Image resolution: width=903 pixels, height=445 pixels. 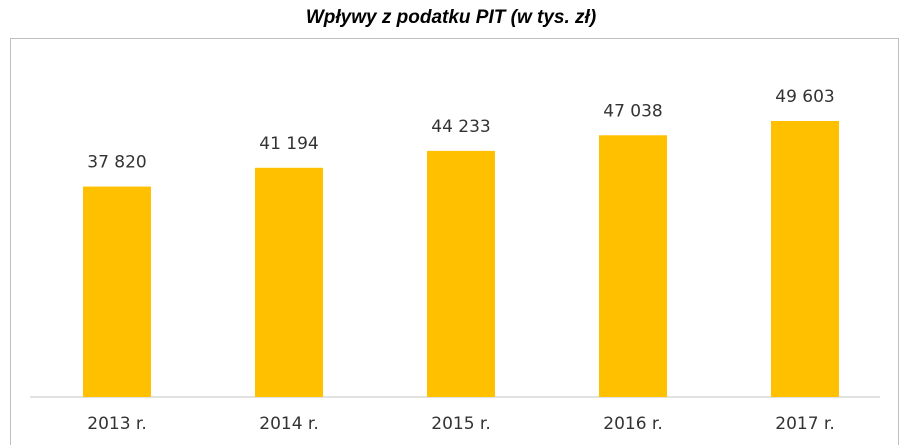 What do you see at coordinates (117, 424) in the screenshot?
I see `x-tick-label: 2013 r.` at bounding box center [117, 424].